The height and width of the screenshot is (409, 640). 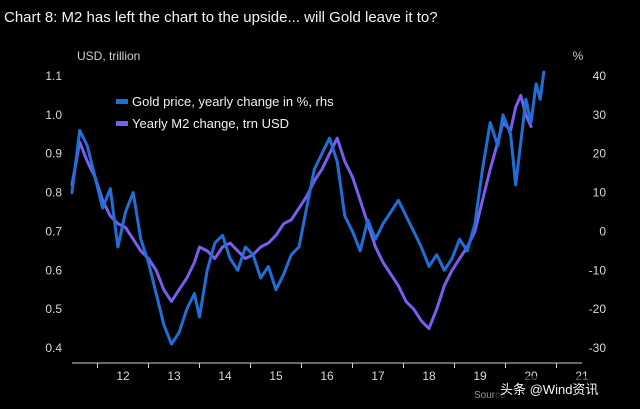 What do you see at coordinates (174, 376) in the screenshot?
I see `x-tick-label: 13` at bounding box center [174, 376].